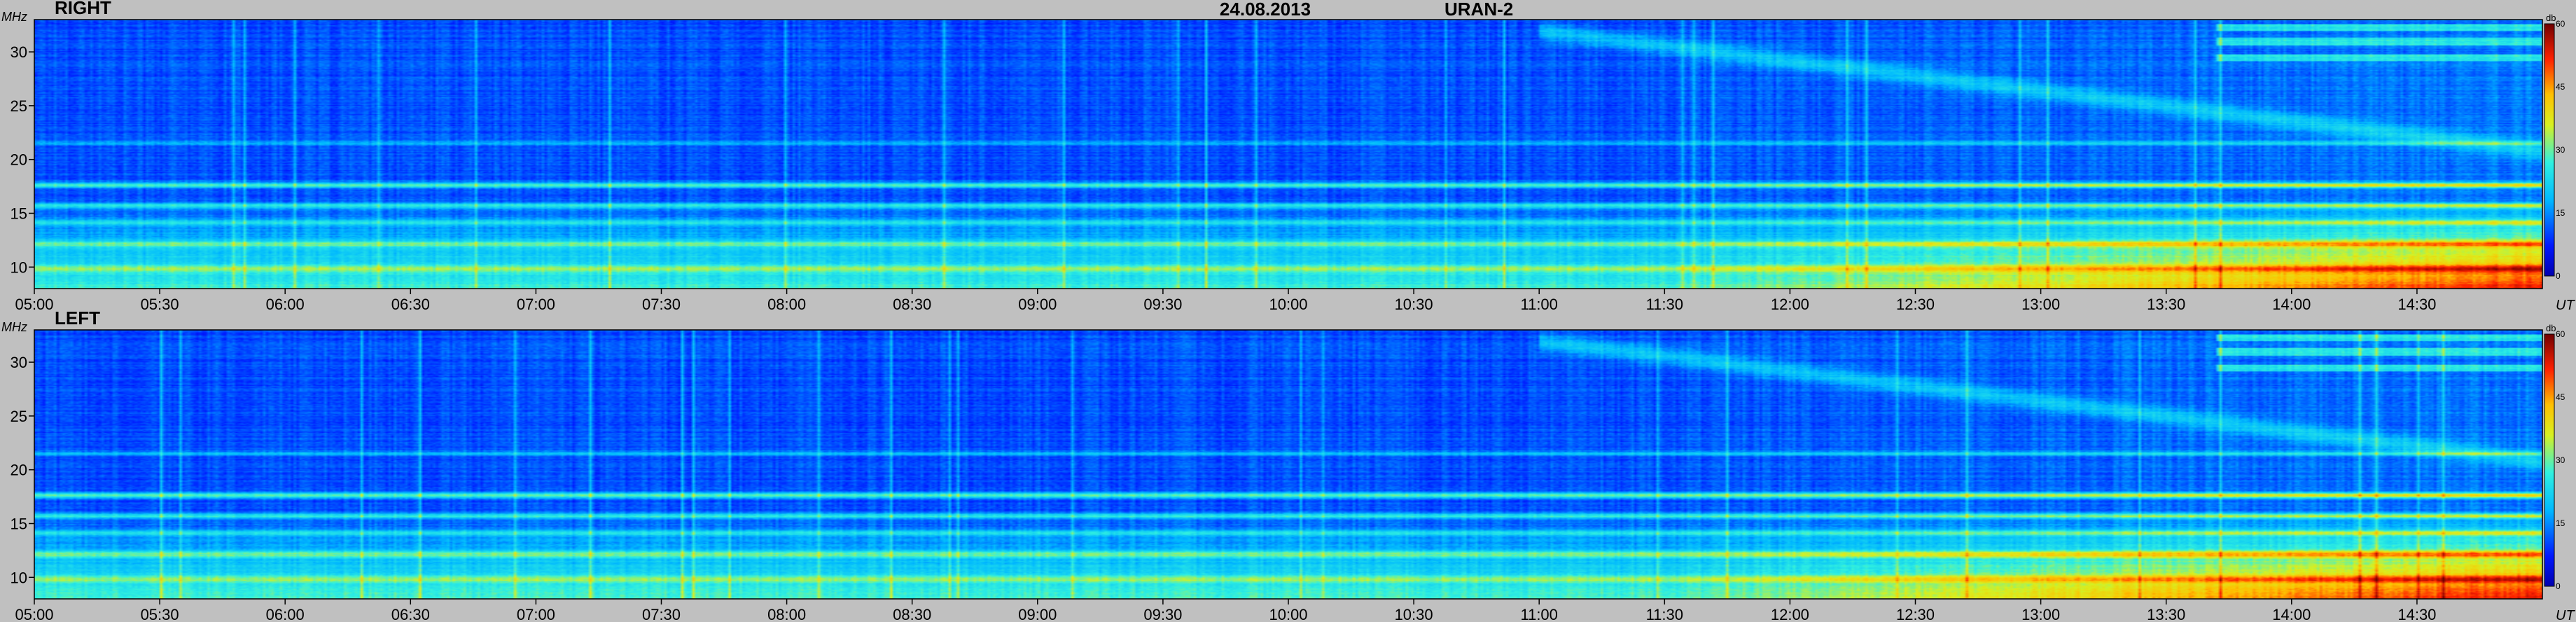  I want to click on observation-date: 24.08.2013, so click(1265, 10).